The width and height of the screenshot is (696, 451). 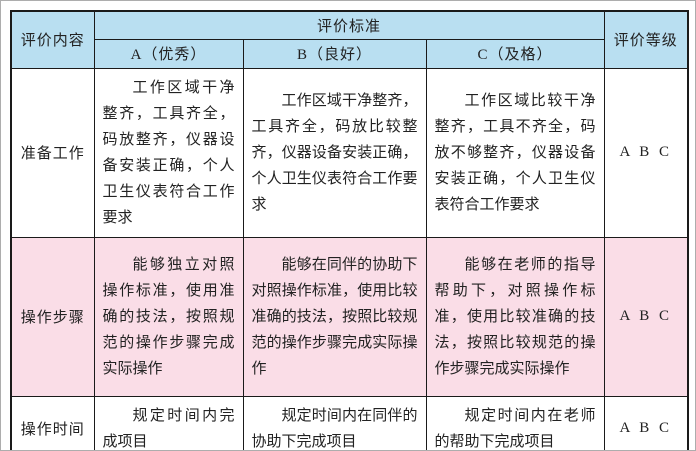 I want to click on subheader-cell-c: C（及格）, so click(x=515, y=53).